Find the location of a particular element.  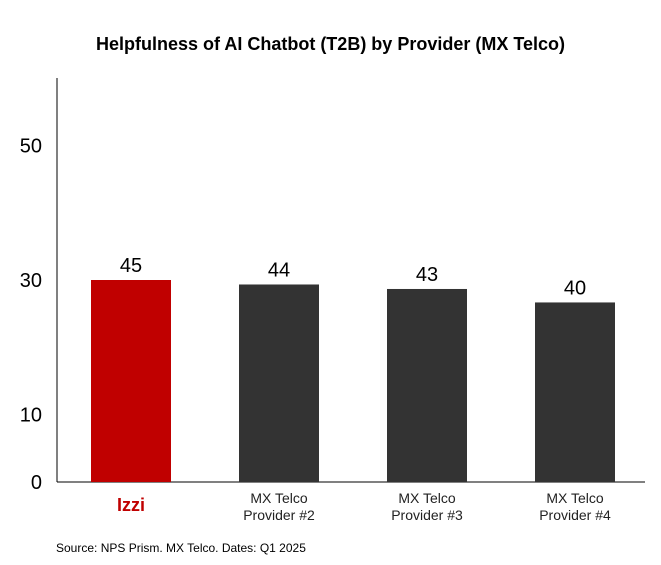

x-category-label: Provider #2 is located at coordinates (279, 515).